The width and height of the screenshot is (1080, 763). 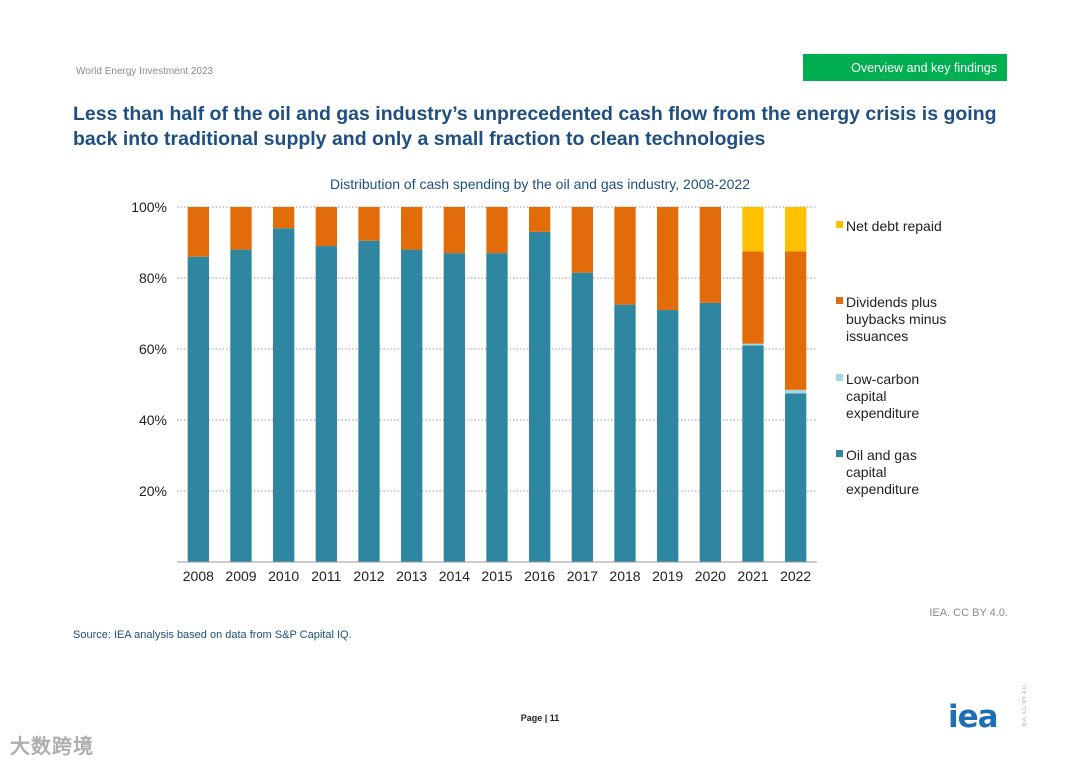 I want to click on x-tick-label: 2010, so click(x=283, y=576).